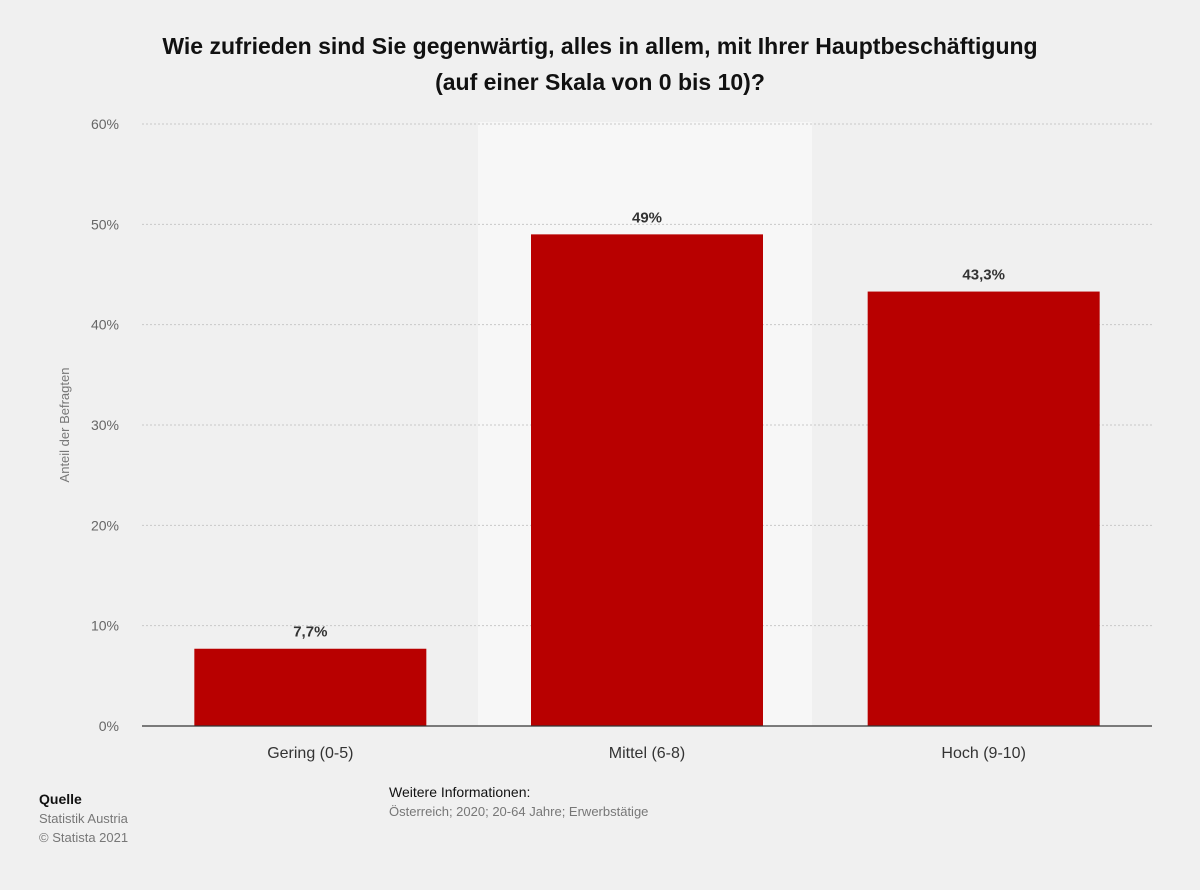  I want to click on y-tick-label: 20%, so click(105, 525).